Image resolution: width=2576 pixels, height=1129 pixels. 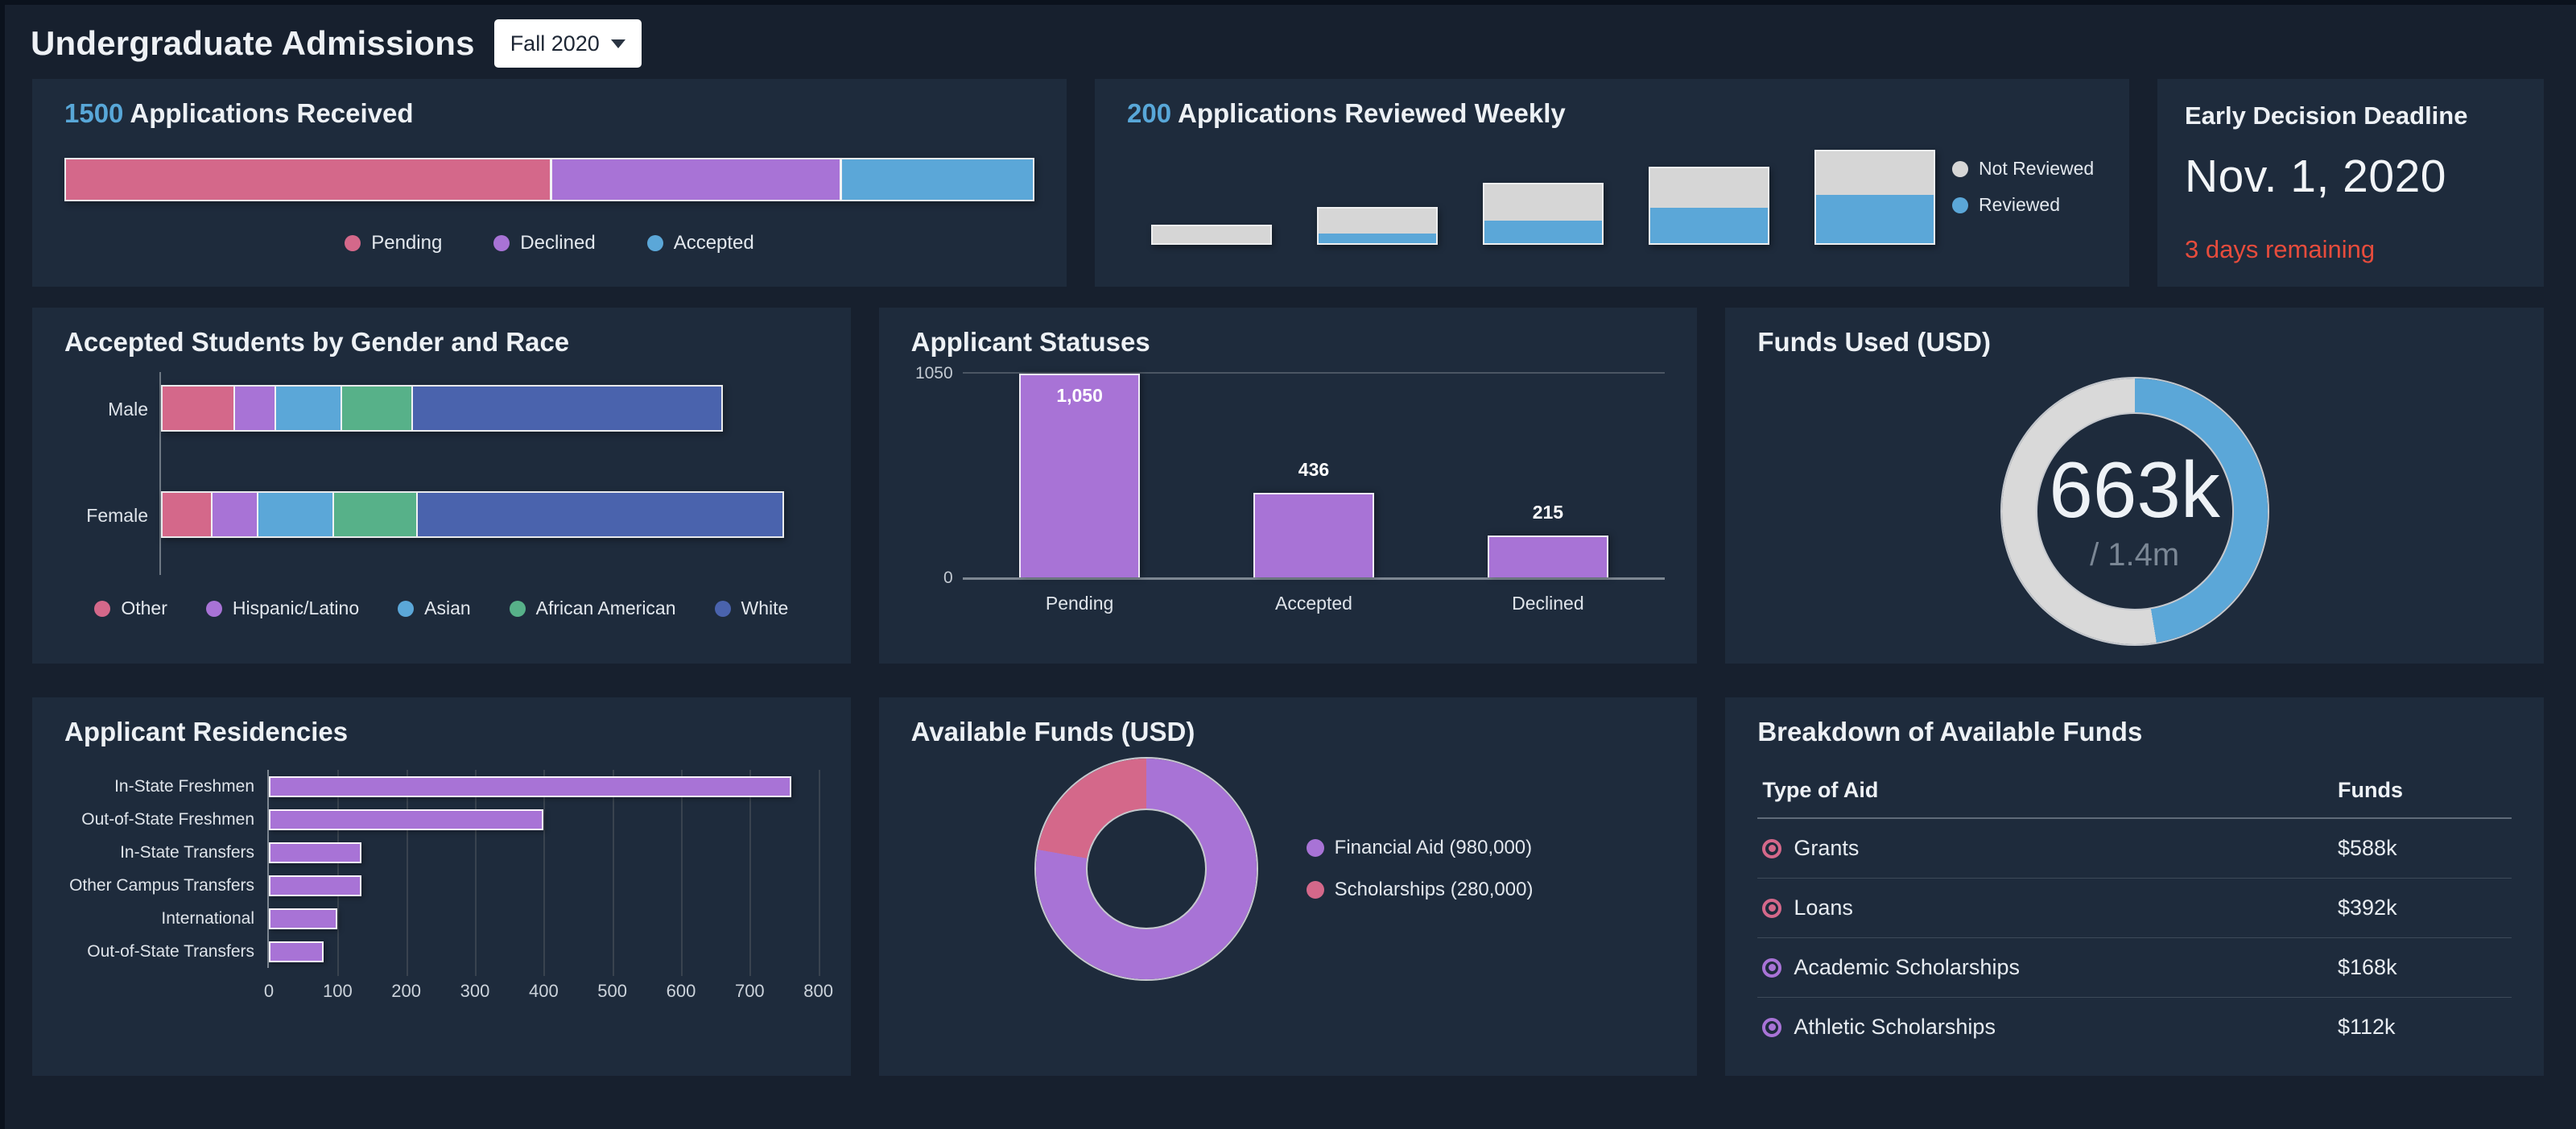 What do you see at coordinates (544, 243) in the screenshot?
I see `legend-item-declined: Declined` at bounding box center [544, 243].